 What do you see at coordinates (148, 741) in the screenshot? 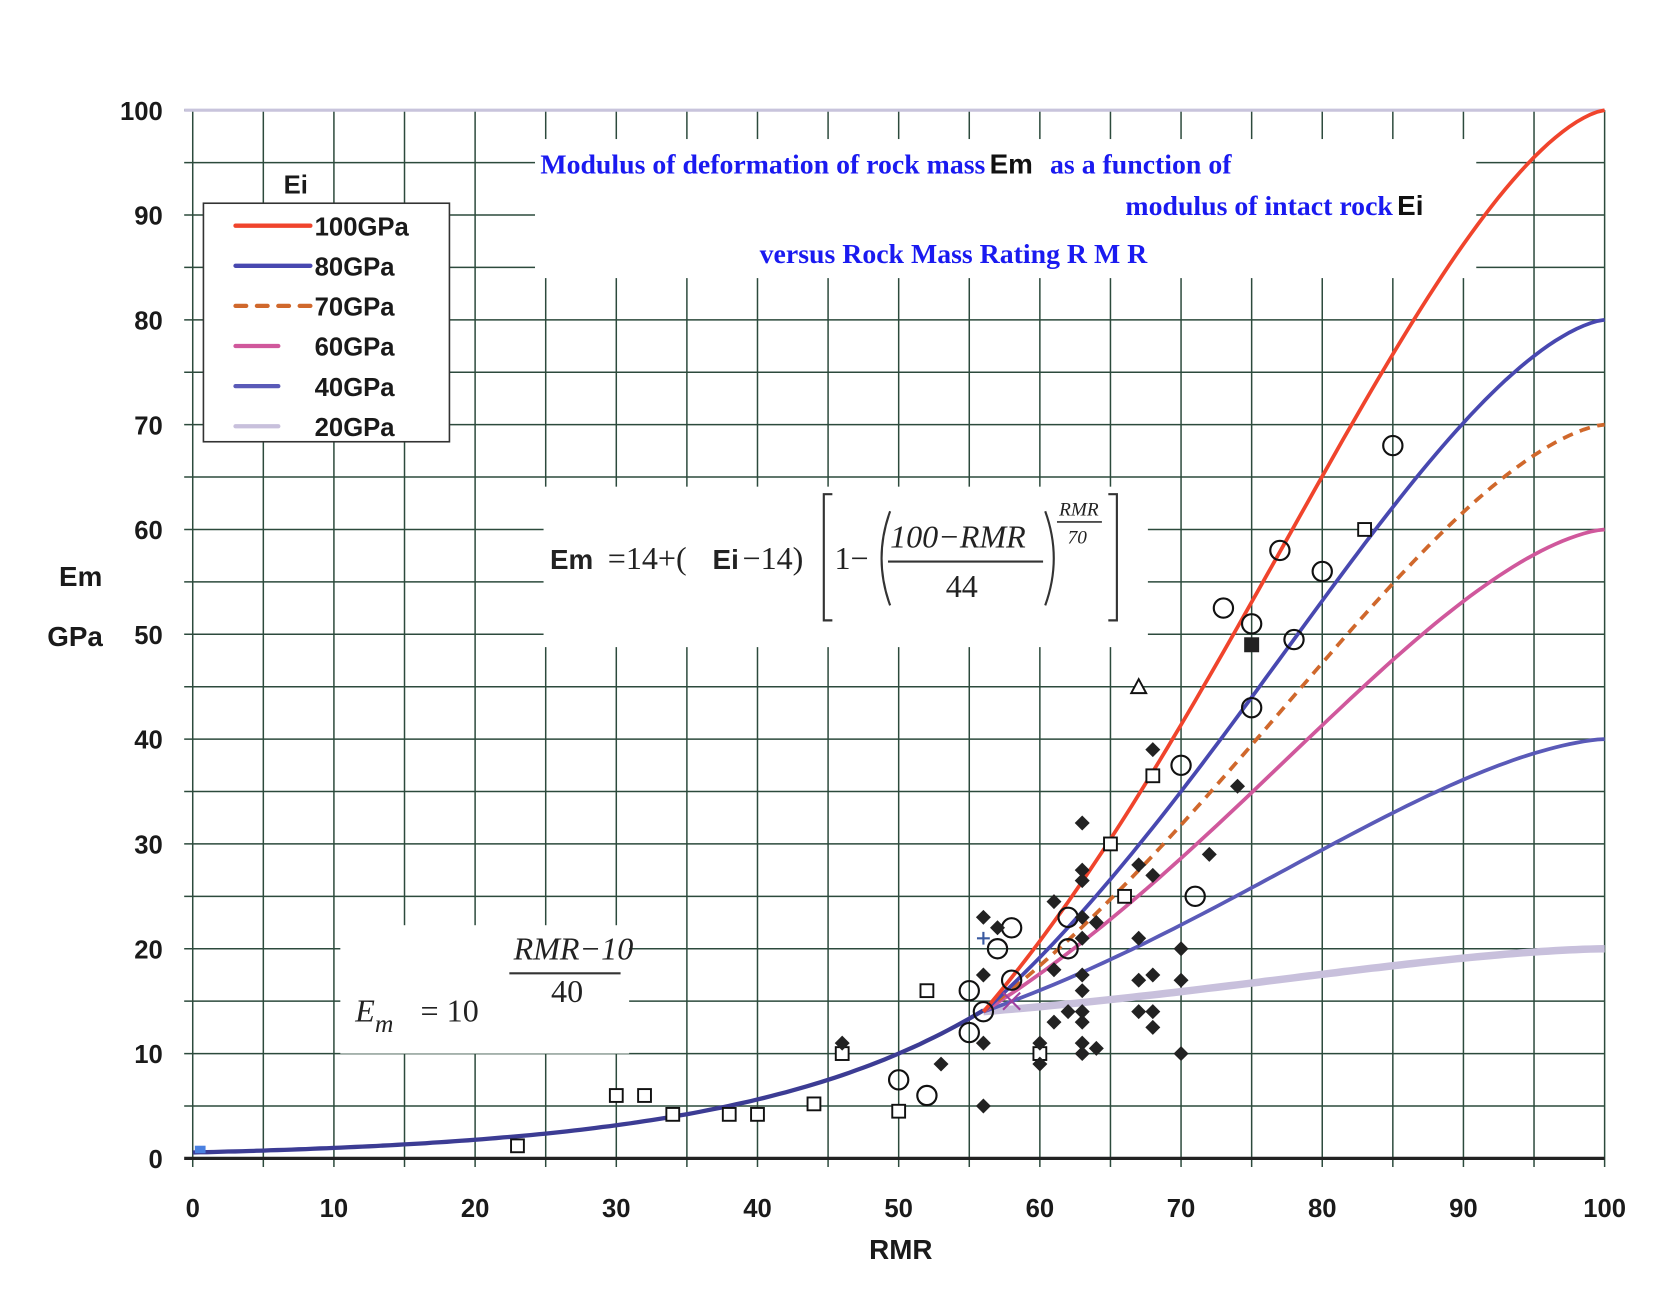
I see `y-tick-label: 40` at bounding box center [148, 741].